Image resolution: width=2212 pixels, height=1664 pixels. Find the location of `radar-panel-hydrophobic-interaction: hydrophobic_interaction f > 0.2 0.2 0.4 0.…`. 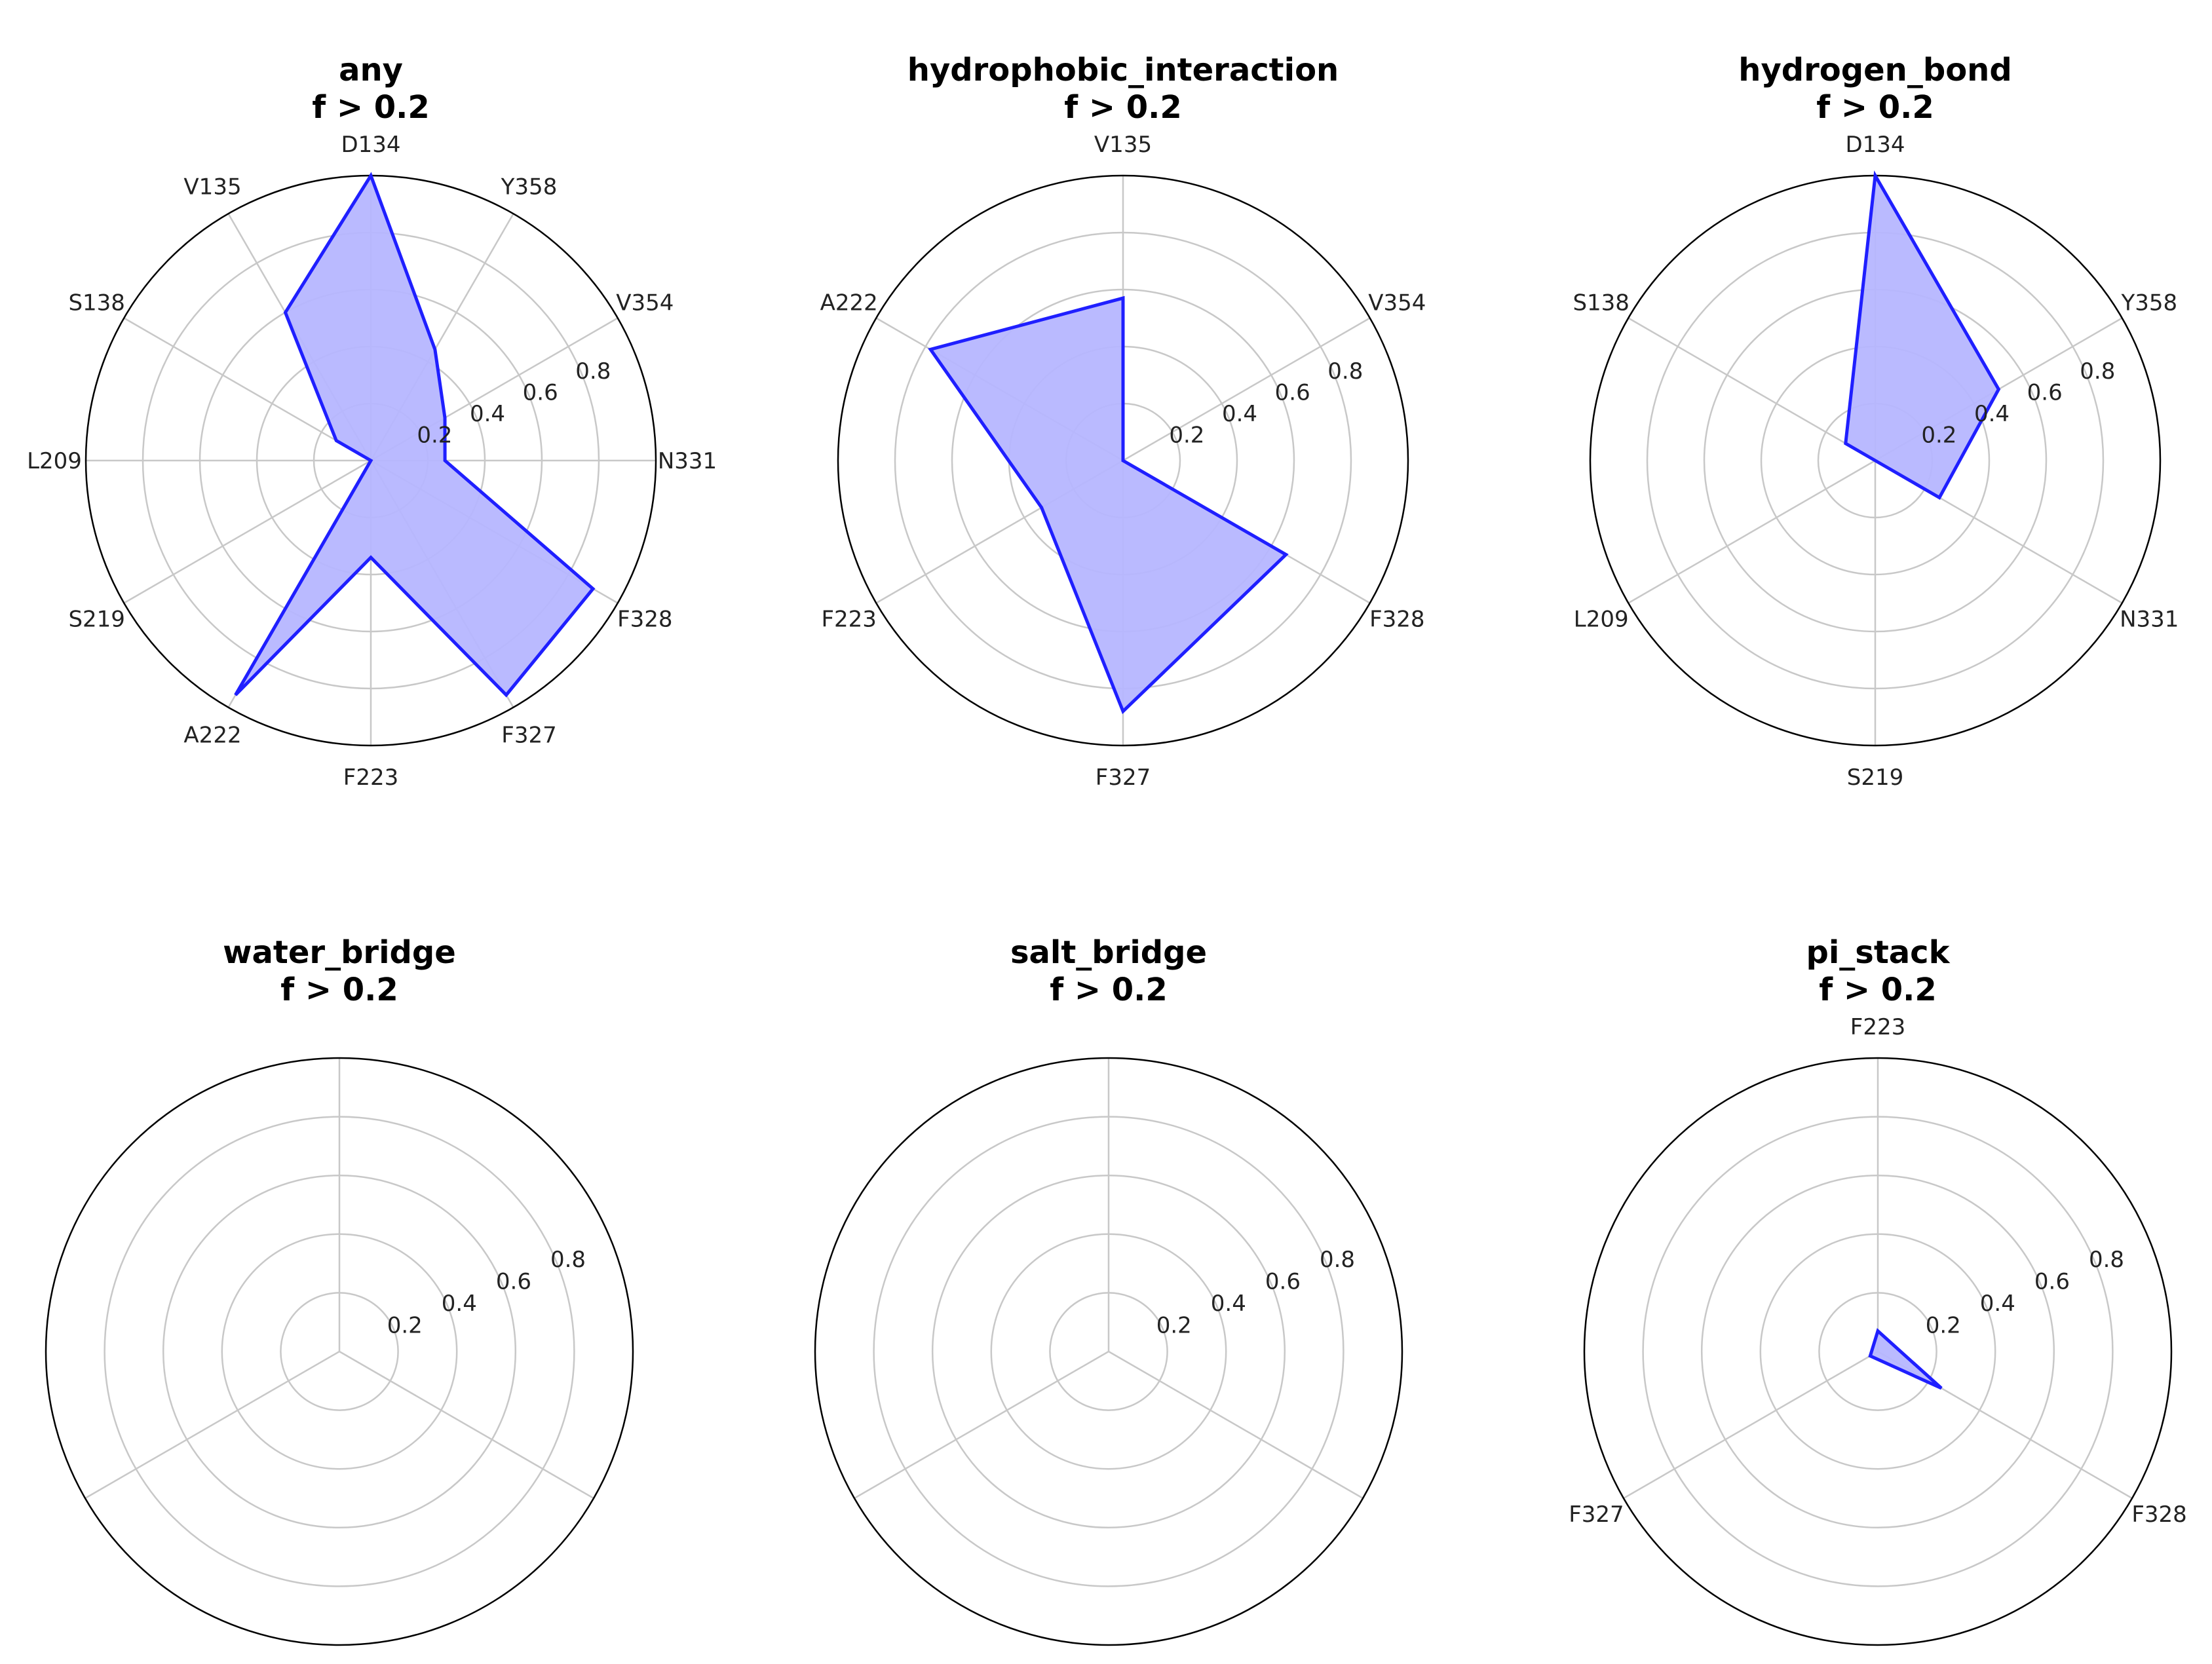

radar-panel-hydrophobic-interaction: hydrophobic_interaction f > 0.2 0.2 0.4 0.… is located at coordinates (1123, 421).